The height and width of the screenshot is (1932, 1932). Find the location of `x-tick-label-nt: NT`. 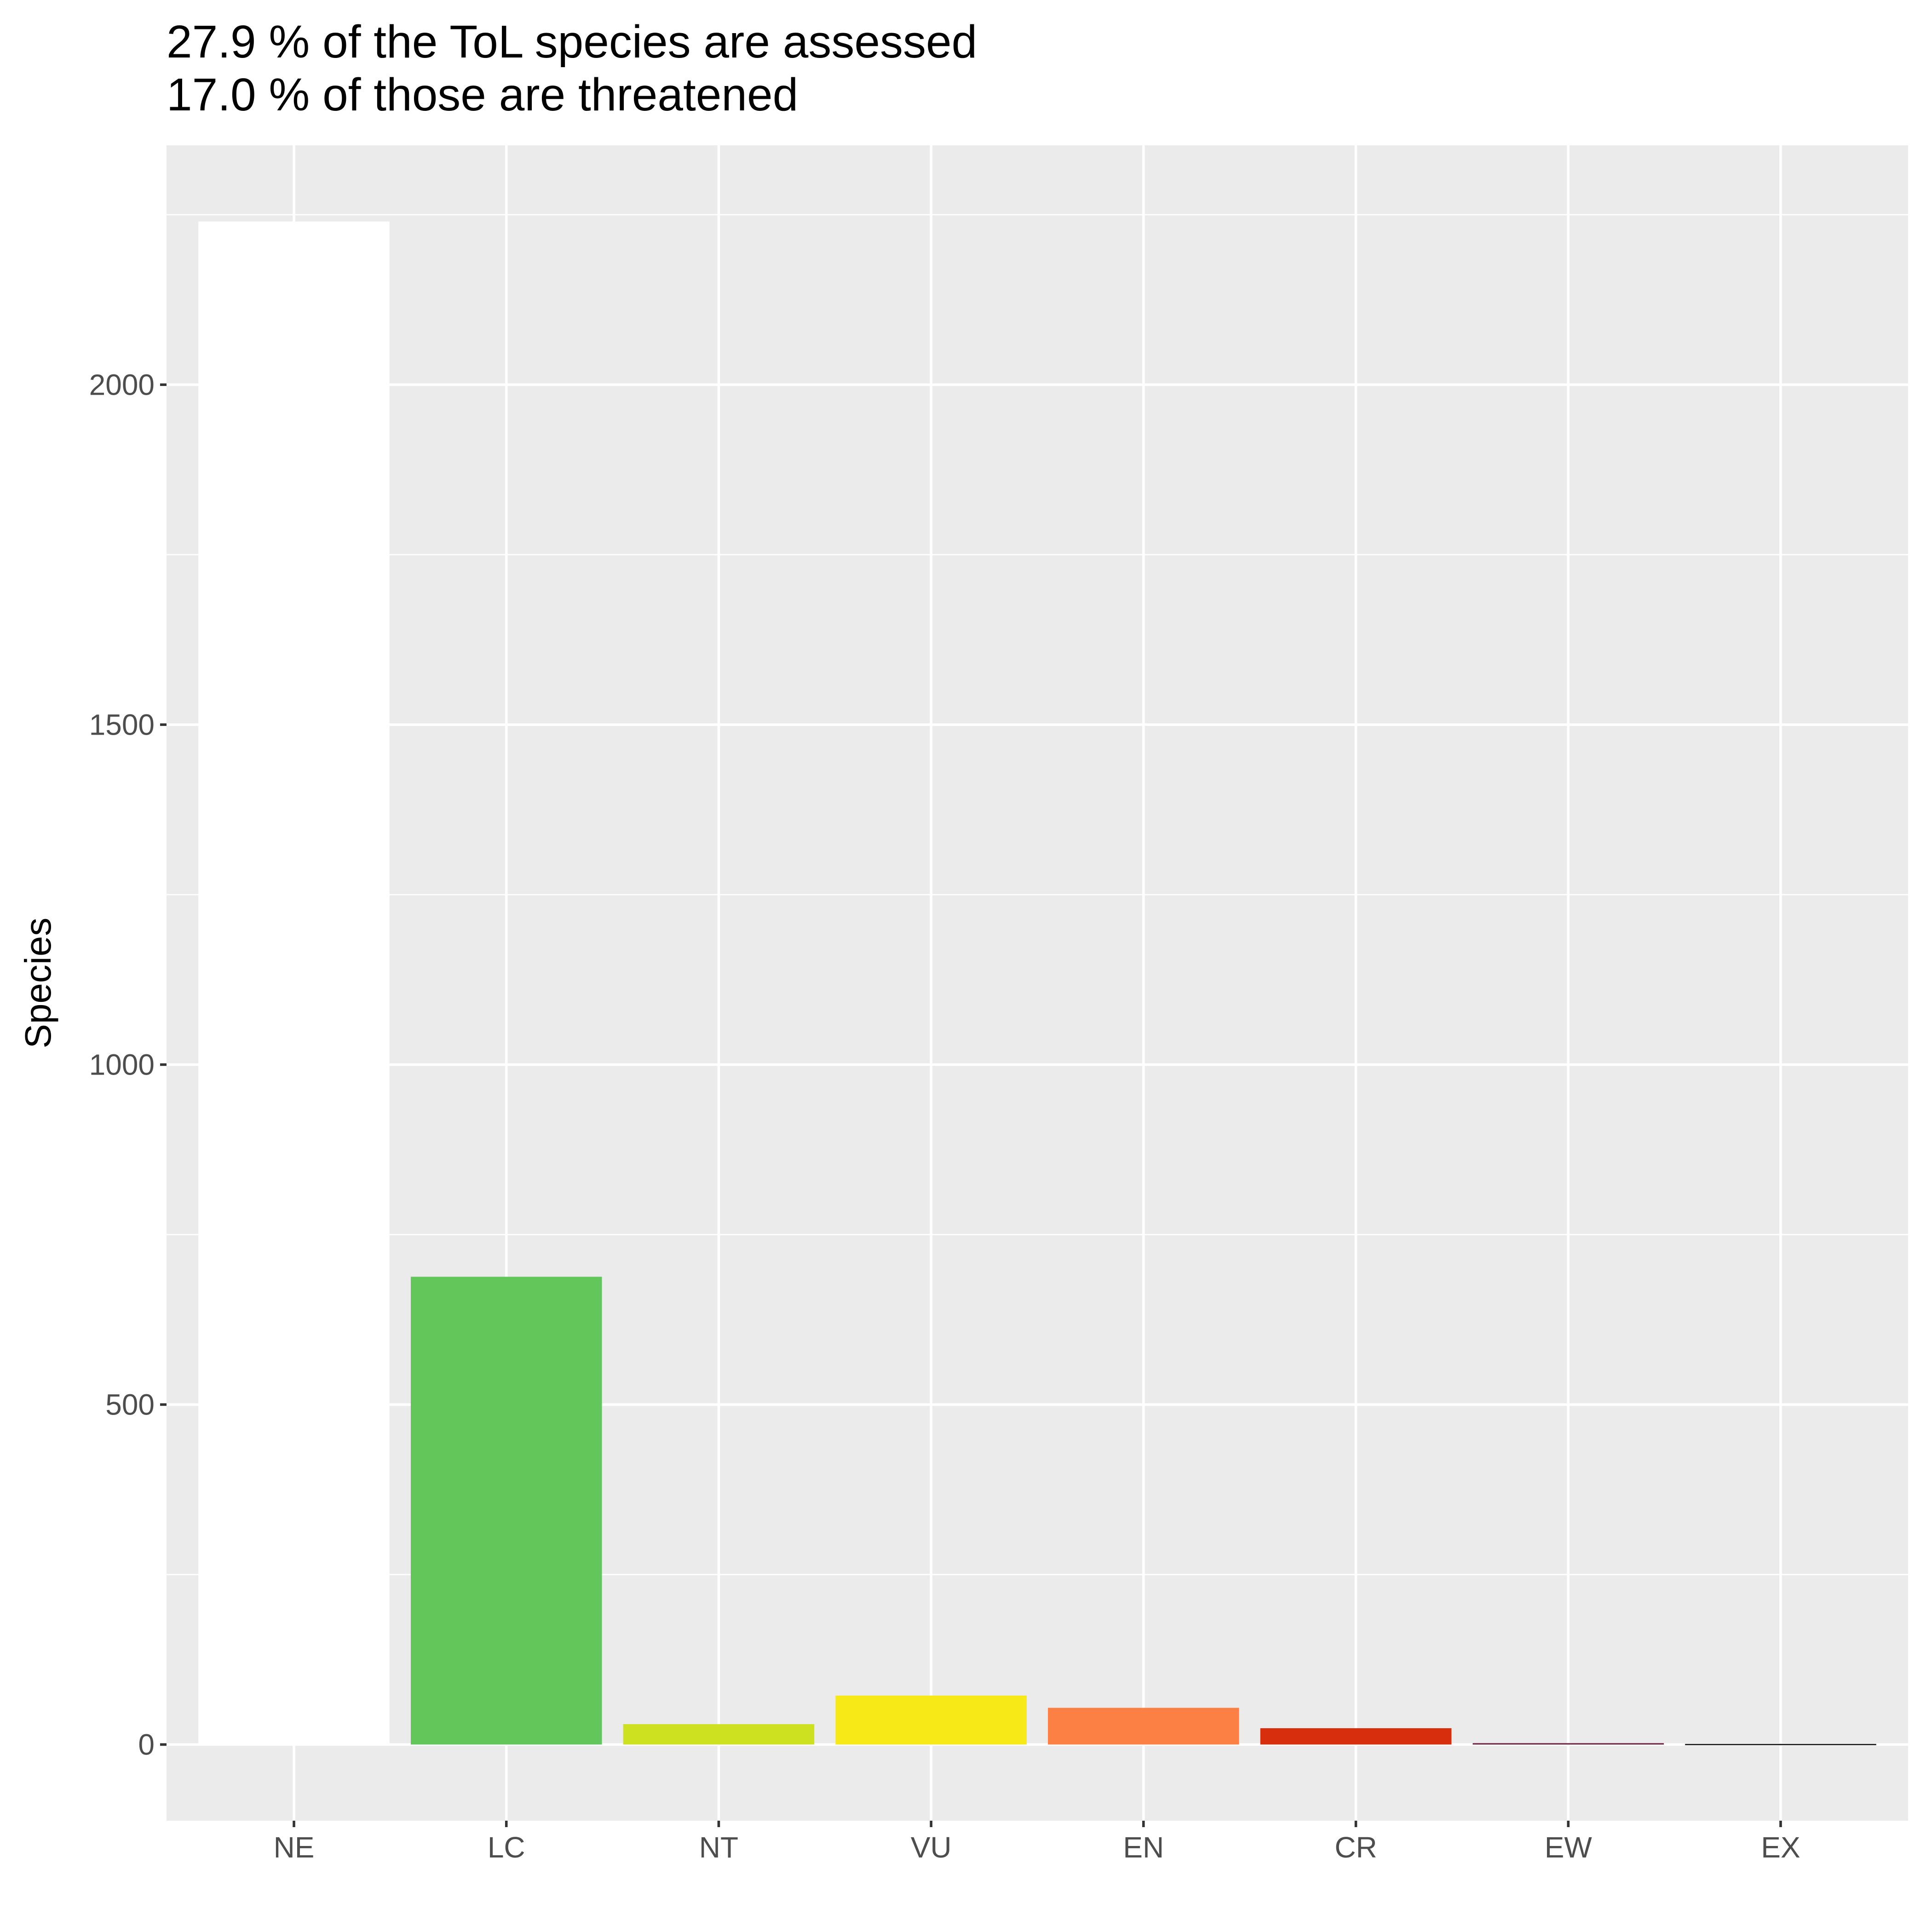

x-tick-label-nt: NT is located at coordinates (718, 1847).